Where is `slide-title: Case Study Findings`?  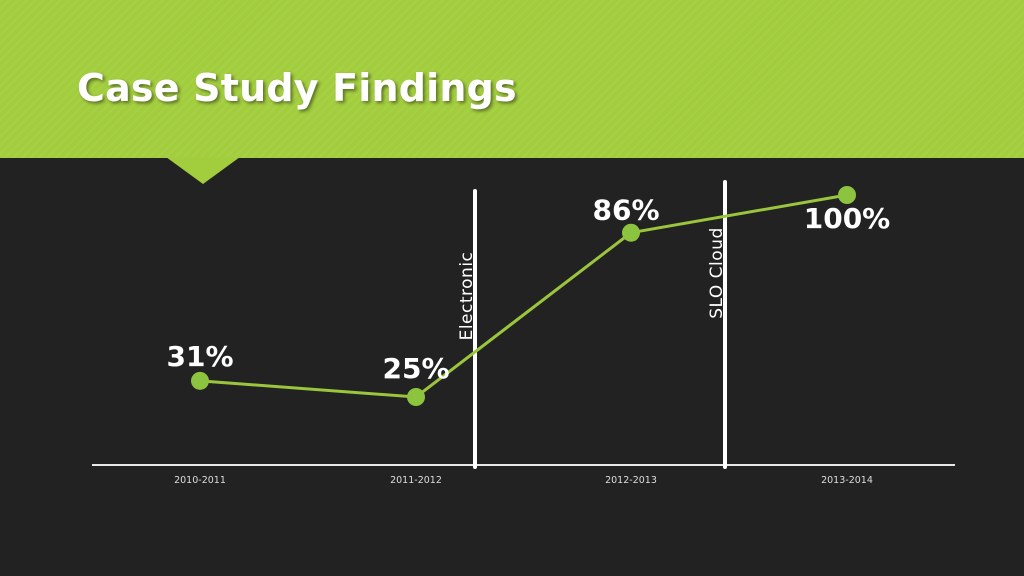 slide-title: Case Study Findings is located at coordinates (297, 88).